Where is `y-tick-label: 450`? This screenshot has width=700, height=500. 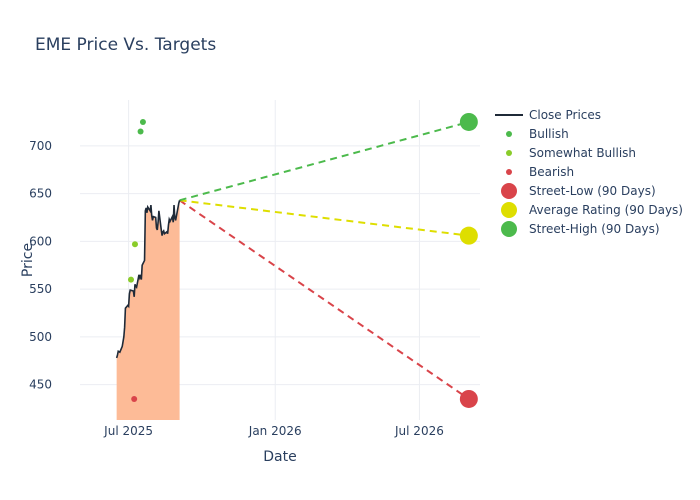
y-tick-label: 450 is located at coordinates (40, 385).